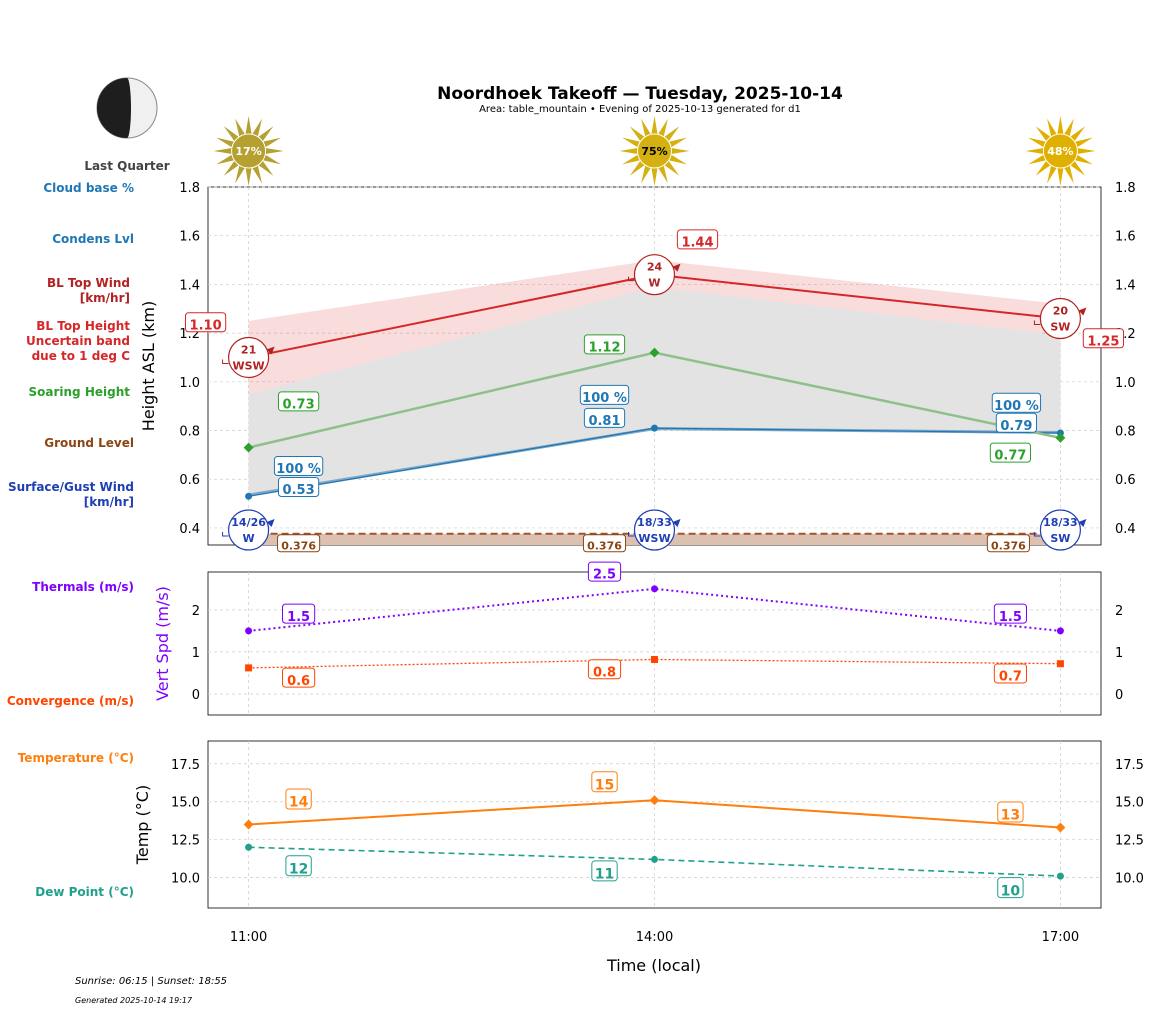 This screenshot has height=1011, width=1154. Describe the element at coordinates (126, 166) in the screenshot. I see `moon-phase-label: Last Quarter` at that location.